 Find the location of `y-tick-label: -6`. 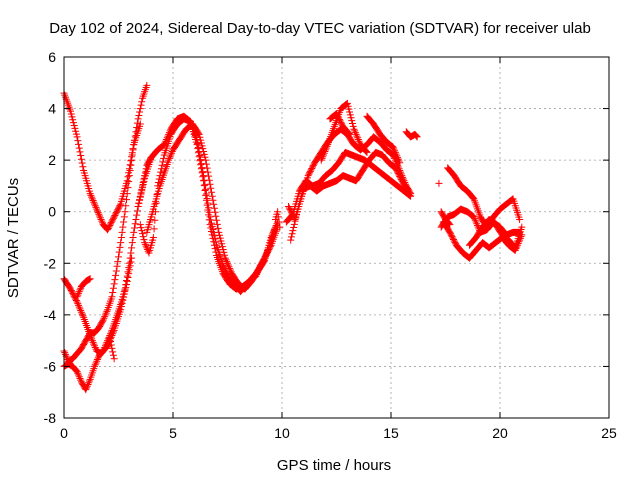

y-tick-label: -6 is located at coordinates (50, 366).